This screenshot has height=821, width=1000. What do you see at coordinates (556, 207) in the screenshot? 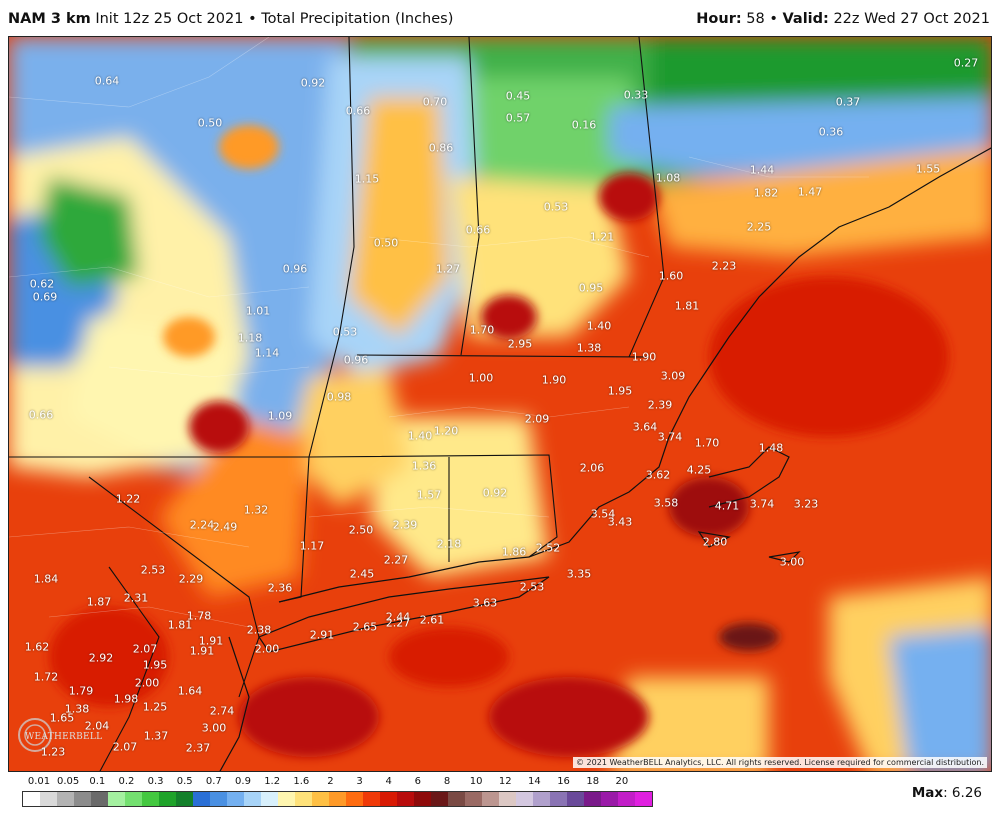
I see `precip-value-label: 0.53` at bounding box center [556, 207].